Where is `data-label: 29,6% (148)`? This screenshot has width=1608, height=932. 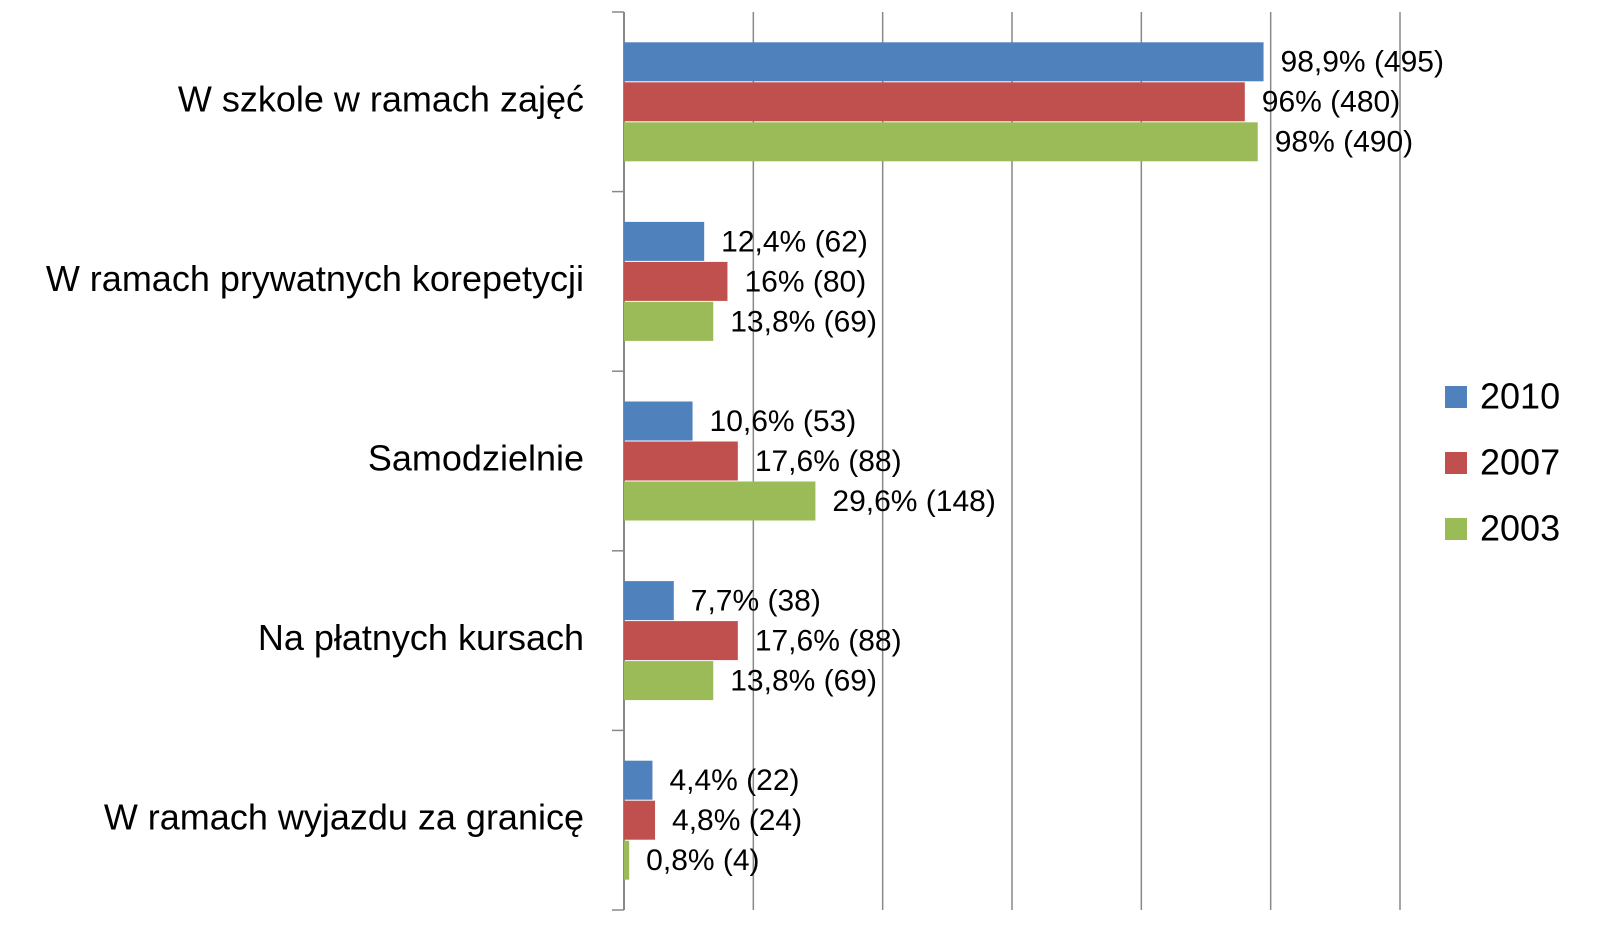
data-label: 29,6% (148) is located at coordinates (913, 501).